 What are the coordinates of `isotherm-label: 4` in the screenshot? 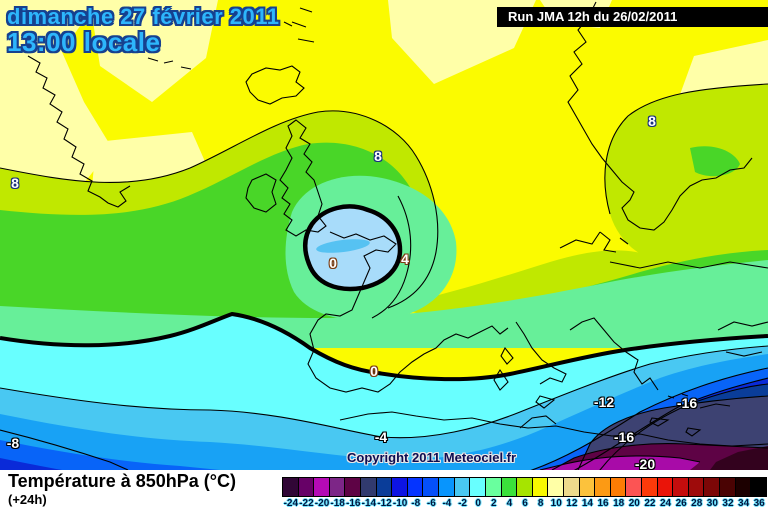 It's located at (405, 259).